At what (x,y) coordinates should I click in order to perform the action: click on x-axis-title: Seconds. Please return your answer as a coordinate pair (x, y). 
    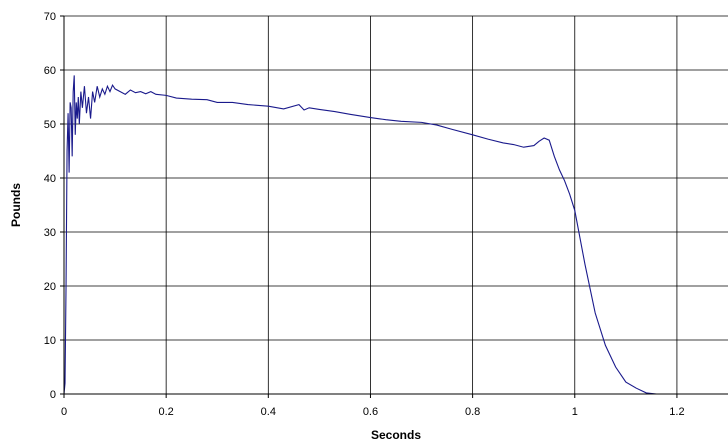
    Looking at the image, I should click on (396, 435).